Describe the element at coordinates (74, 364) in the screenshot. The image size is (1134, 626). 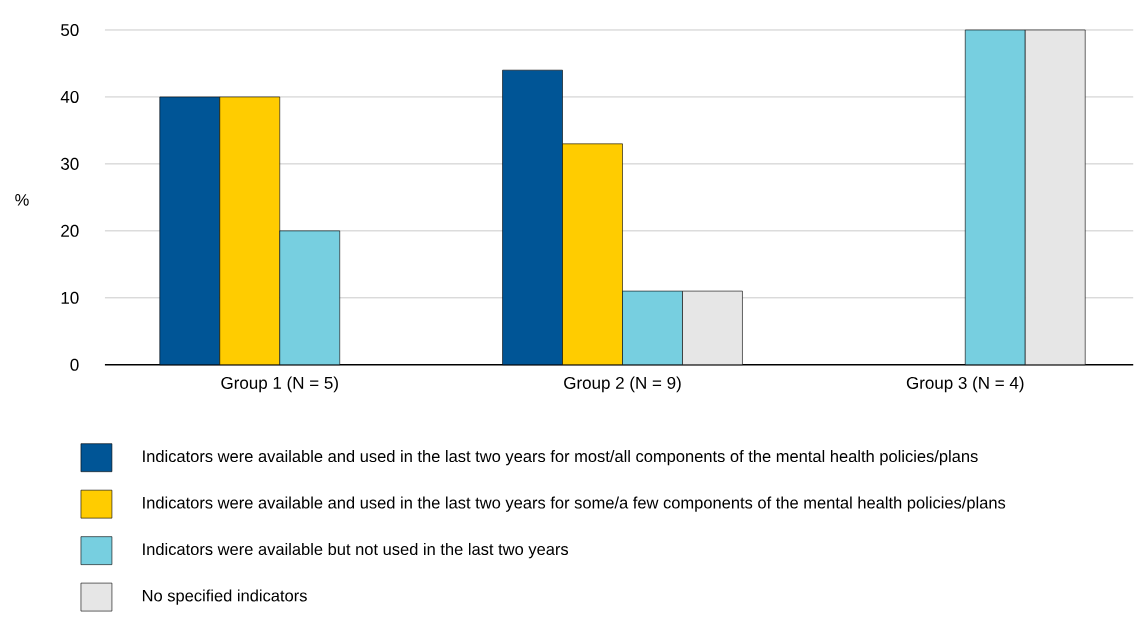
I see `y-tick-label: 0` at that location.